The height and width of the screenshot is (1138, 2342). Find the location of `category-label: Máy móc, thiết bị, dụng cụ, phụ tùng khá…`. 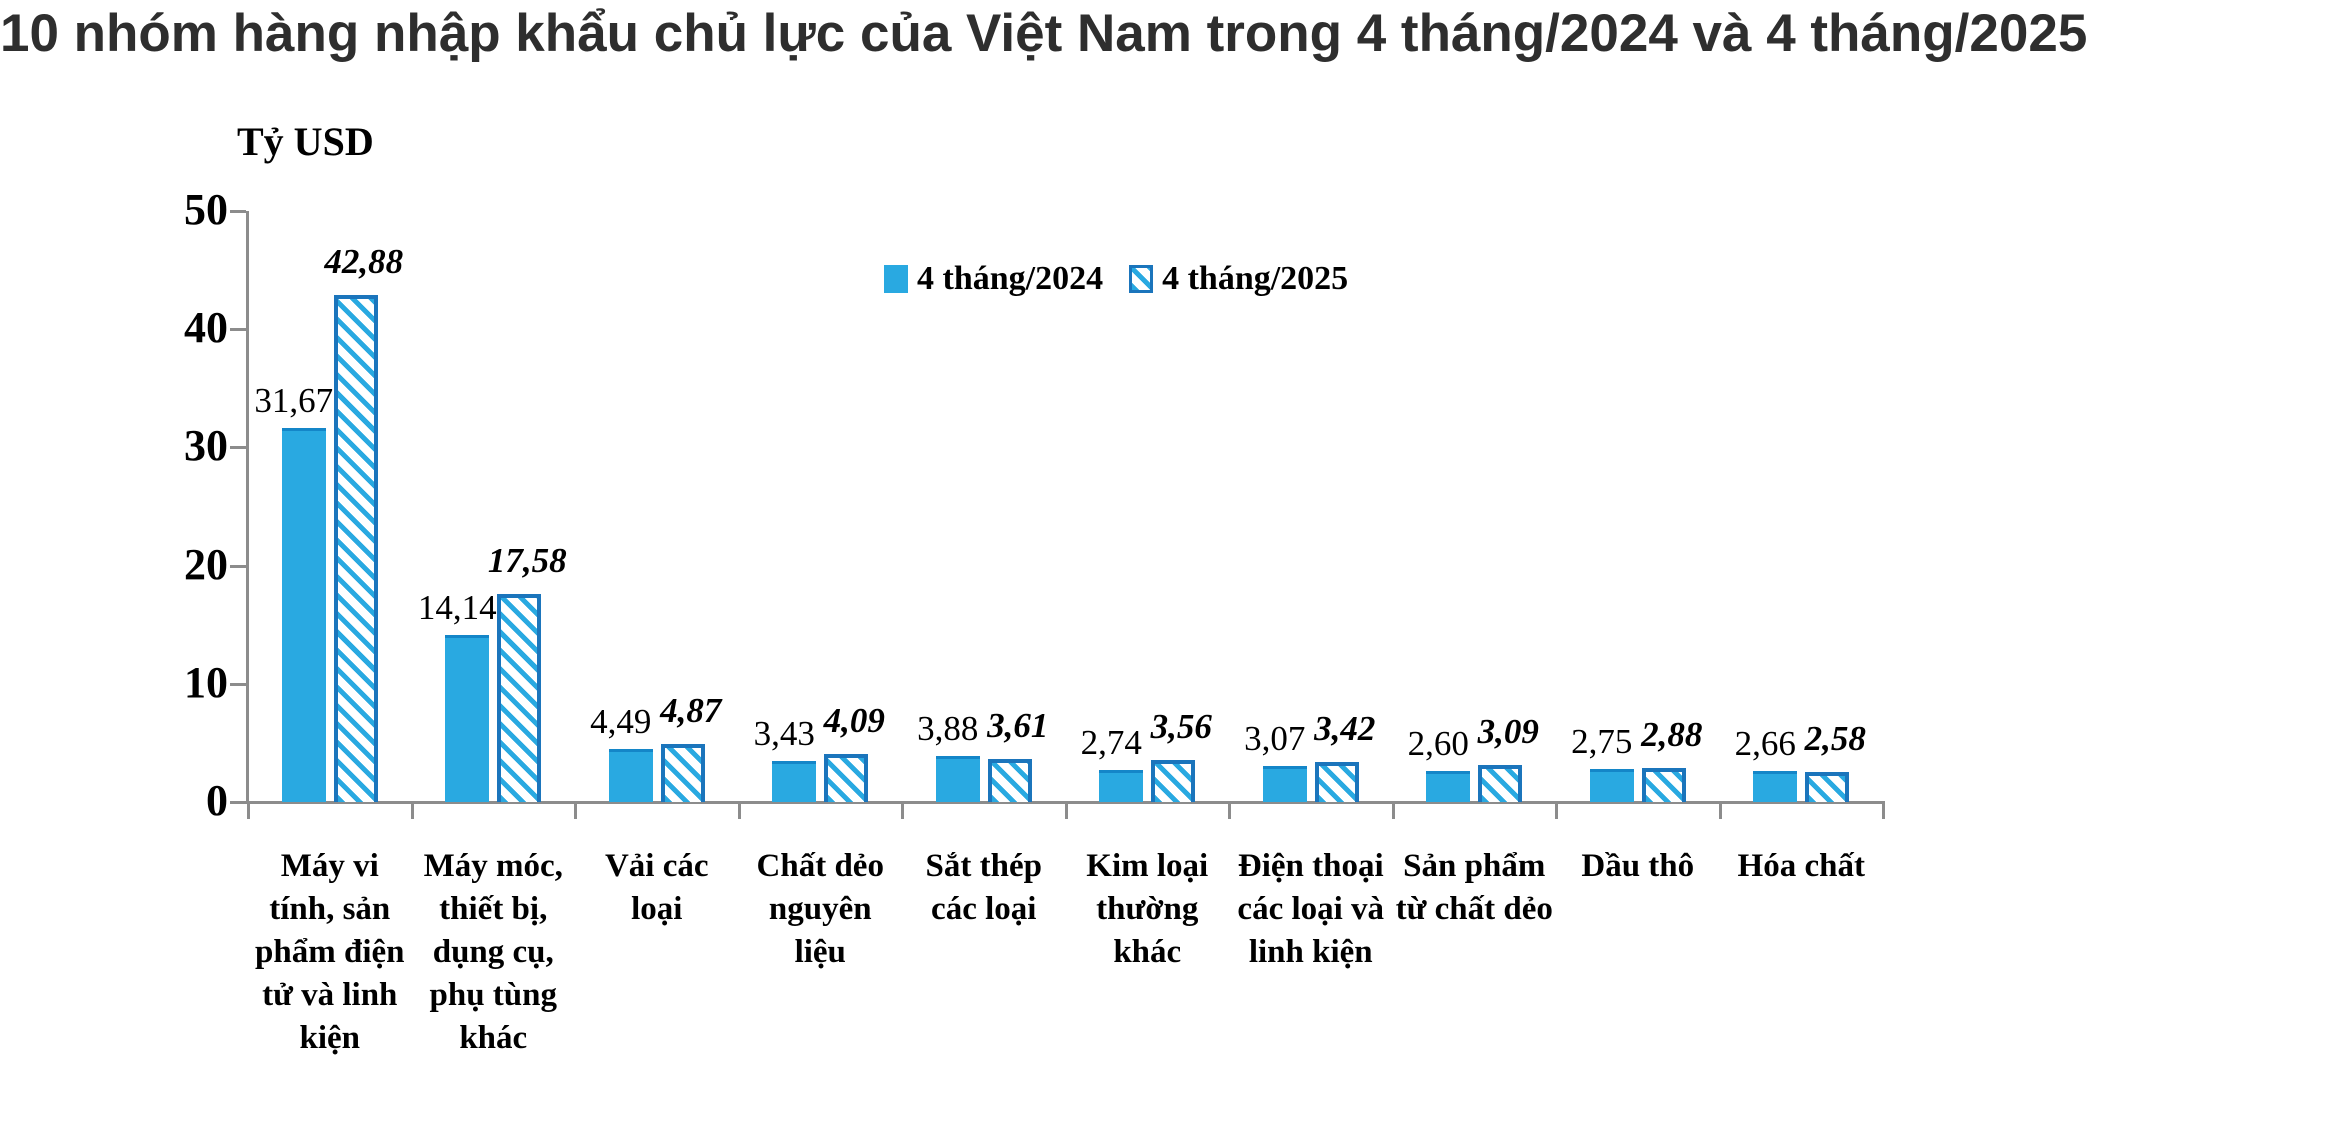

category-label: Máy móc, thiết bị, dụng cụ, phụ tùng khá… is located at coordinates (493, 952).